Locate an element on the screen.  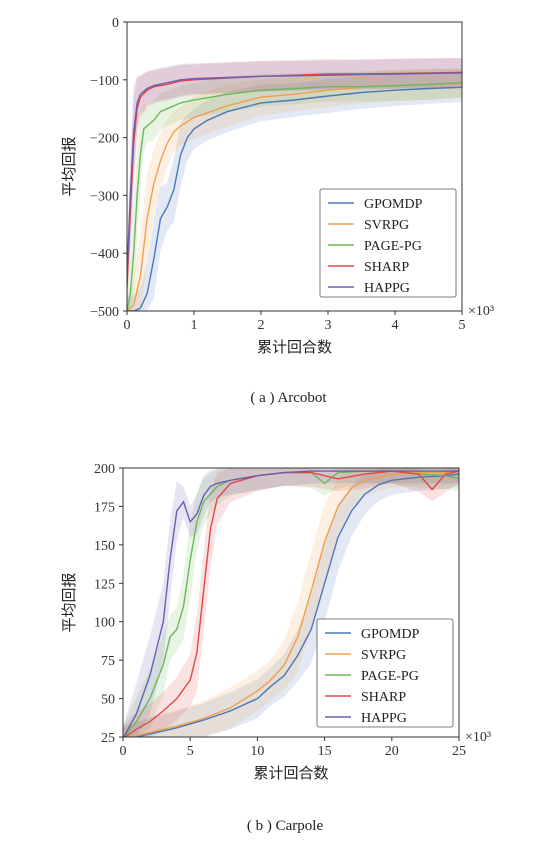
x-tick-label: 25 is located at coordinates (459, 751).